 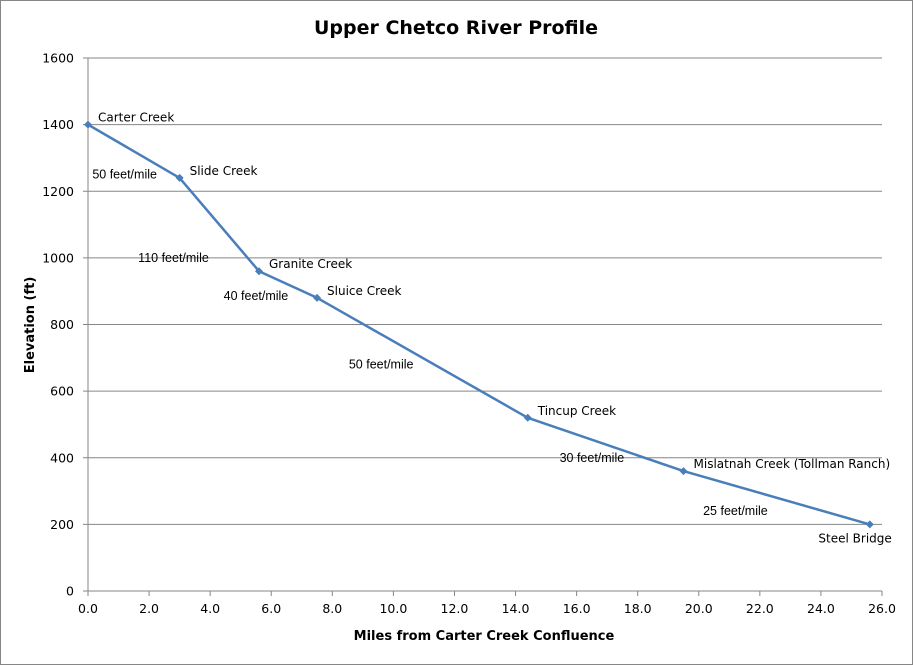 What do you see at coordinates (735, 511) in the screenshot?
I see `gradient-annotation: 25 feet/mile` at bounding box center [735, 511].